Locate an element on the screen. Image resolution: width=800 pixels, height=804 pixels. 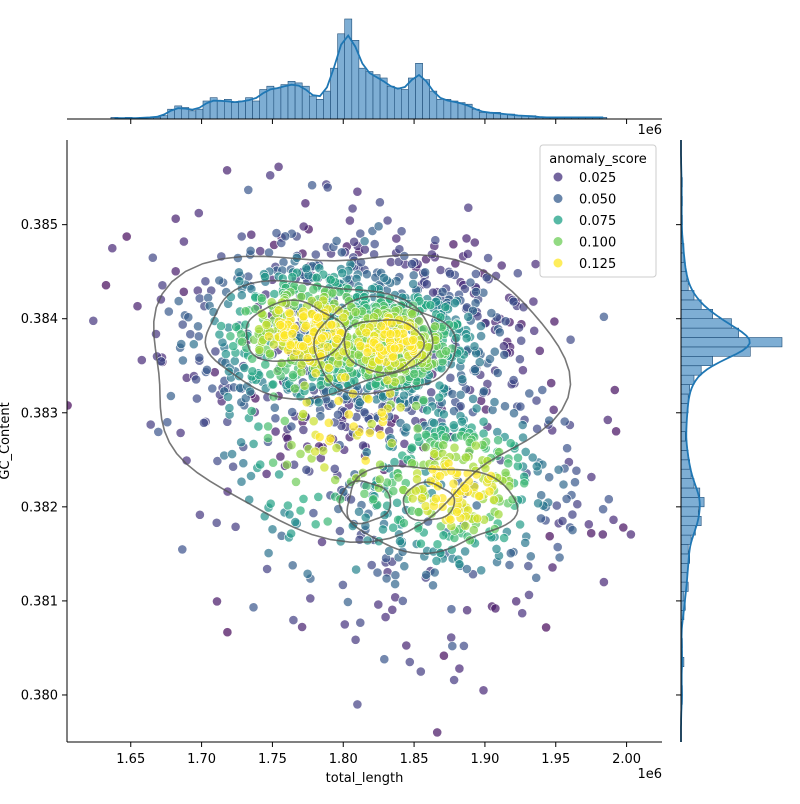
legend-marker is located at coordinates (558, 220).